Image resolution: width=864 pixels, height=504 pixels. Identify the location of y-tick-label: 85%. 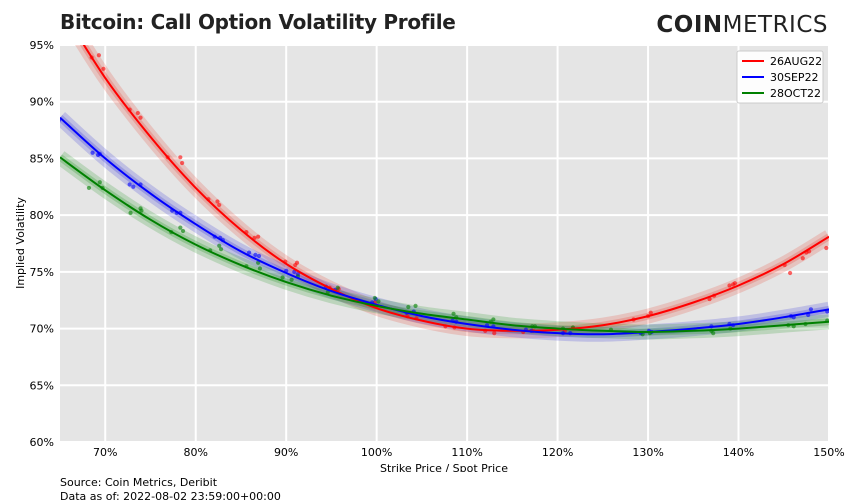
(42, 158).